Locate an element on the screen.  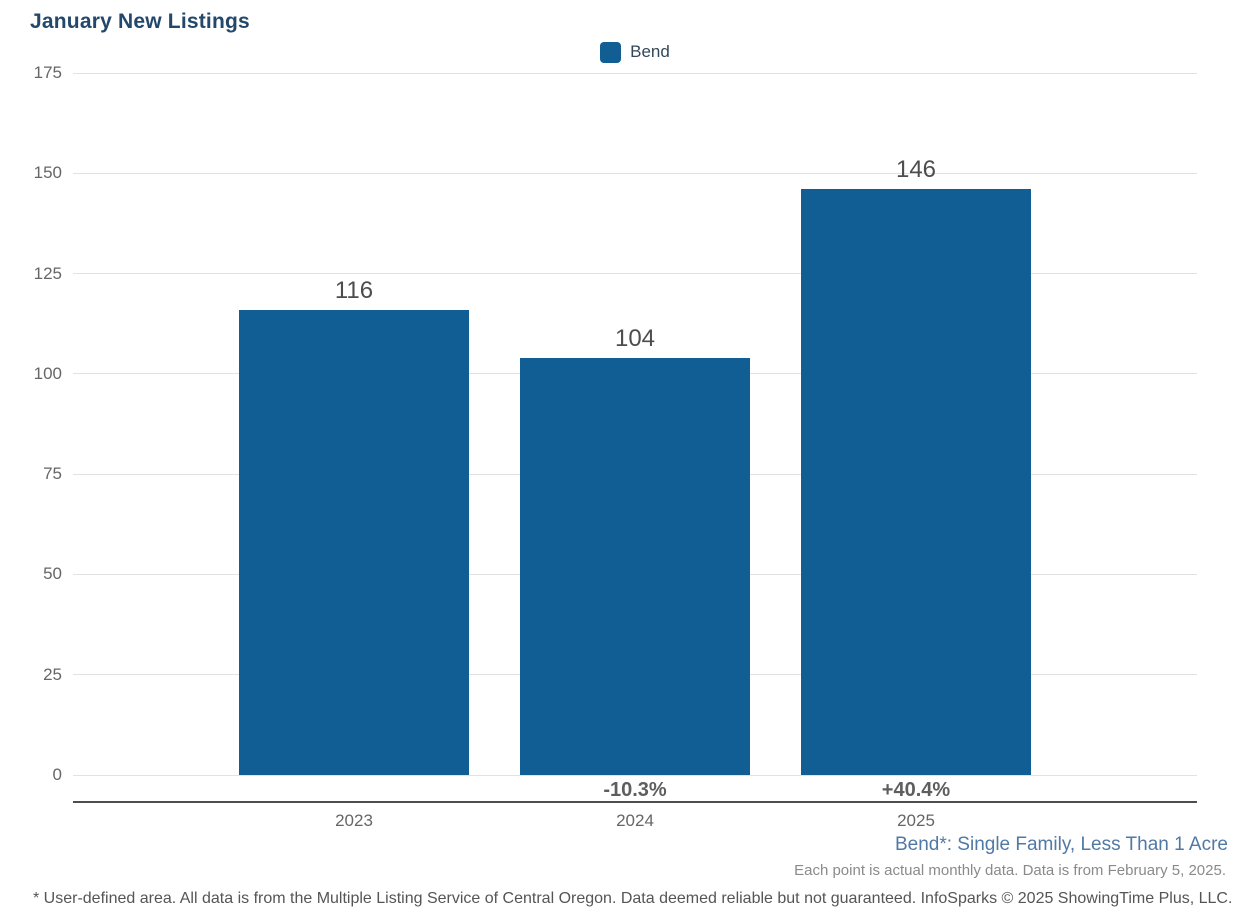
x-axis-line is located at coordinates (635, 802).